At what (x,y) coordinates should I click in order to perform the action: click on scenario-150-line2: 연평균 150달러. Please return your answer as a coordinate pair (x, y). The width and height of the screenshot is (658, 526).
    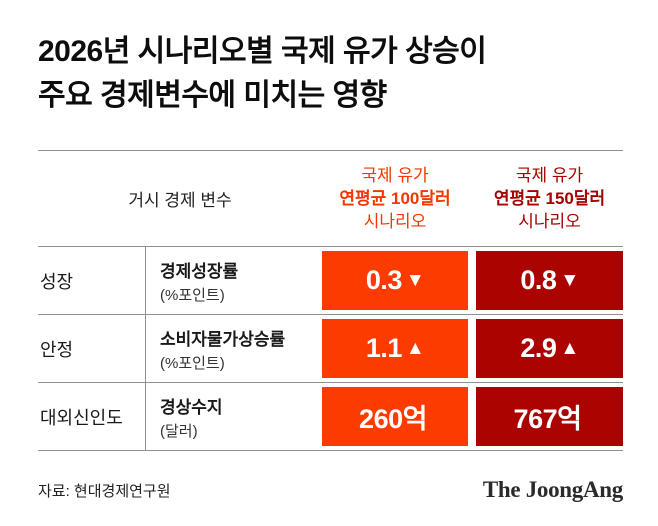
    Looking at the image, I should click on (549, 198).